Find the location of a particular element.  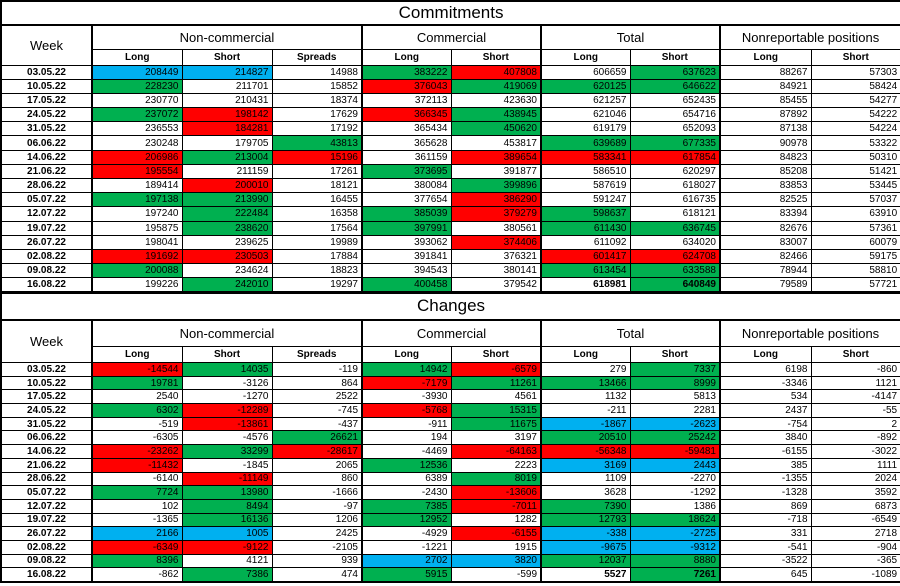

value-cell: 54224 is located at coordinates (855, 129).